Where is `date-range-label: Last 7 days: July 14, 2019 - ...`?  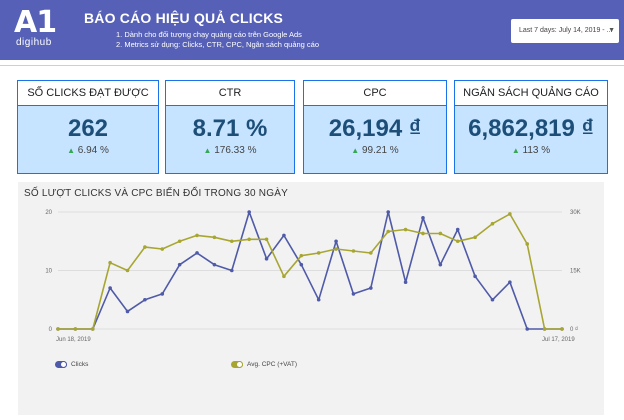
date-range-label: Last 7 days: July 14, 2019 - ... is located at coordinates (566, 30).